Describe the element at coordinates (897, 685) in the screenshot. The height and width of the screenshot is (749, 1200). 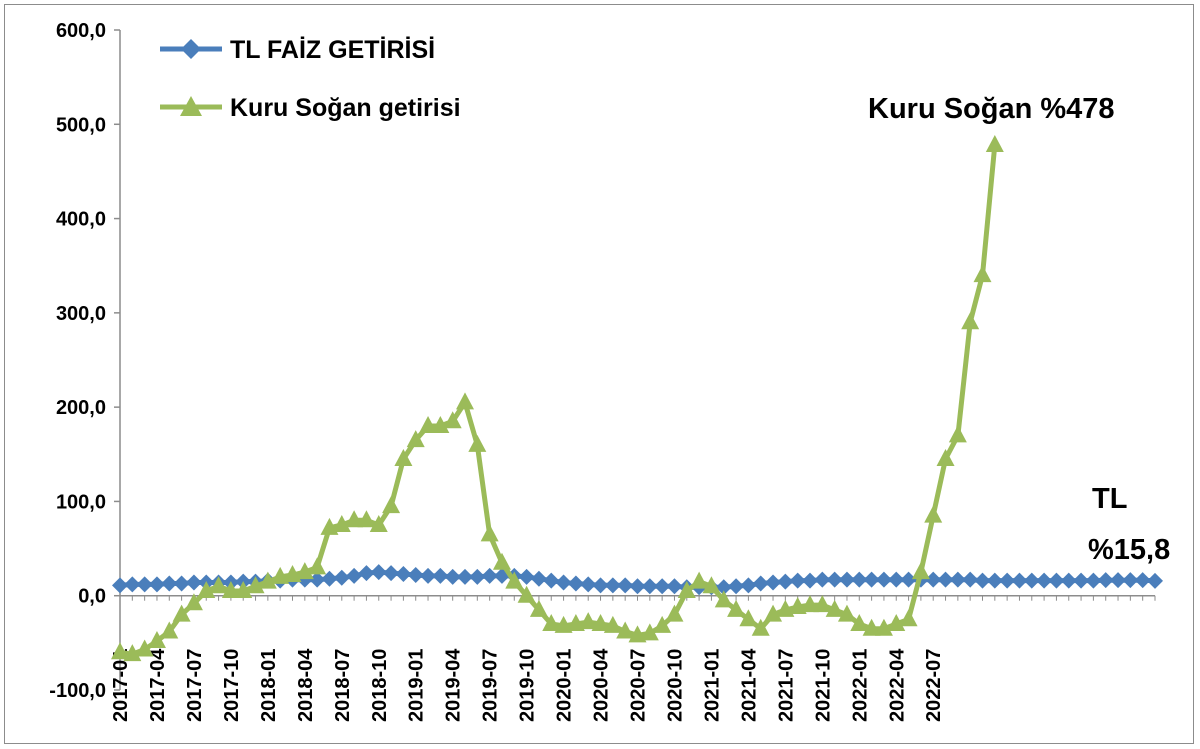
I see `x-tick-label: 2022-04` at that location.